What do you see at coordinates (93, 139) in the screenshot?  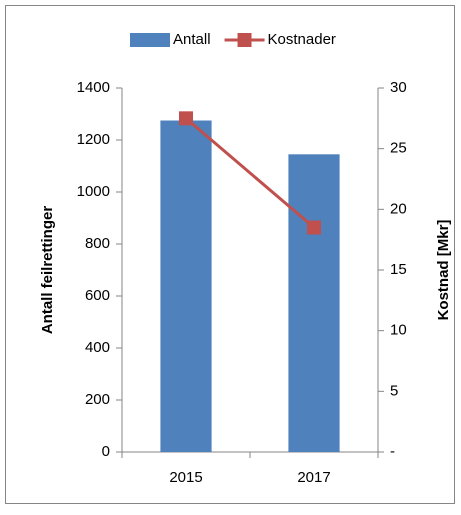 I see `y-tick-label: 1200` at bounding box center [93, 139].